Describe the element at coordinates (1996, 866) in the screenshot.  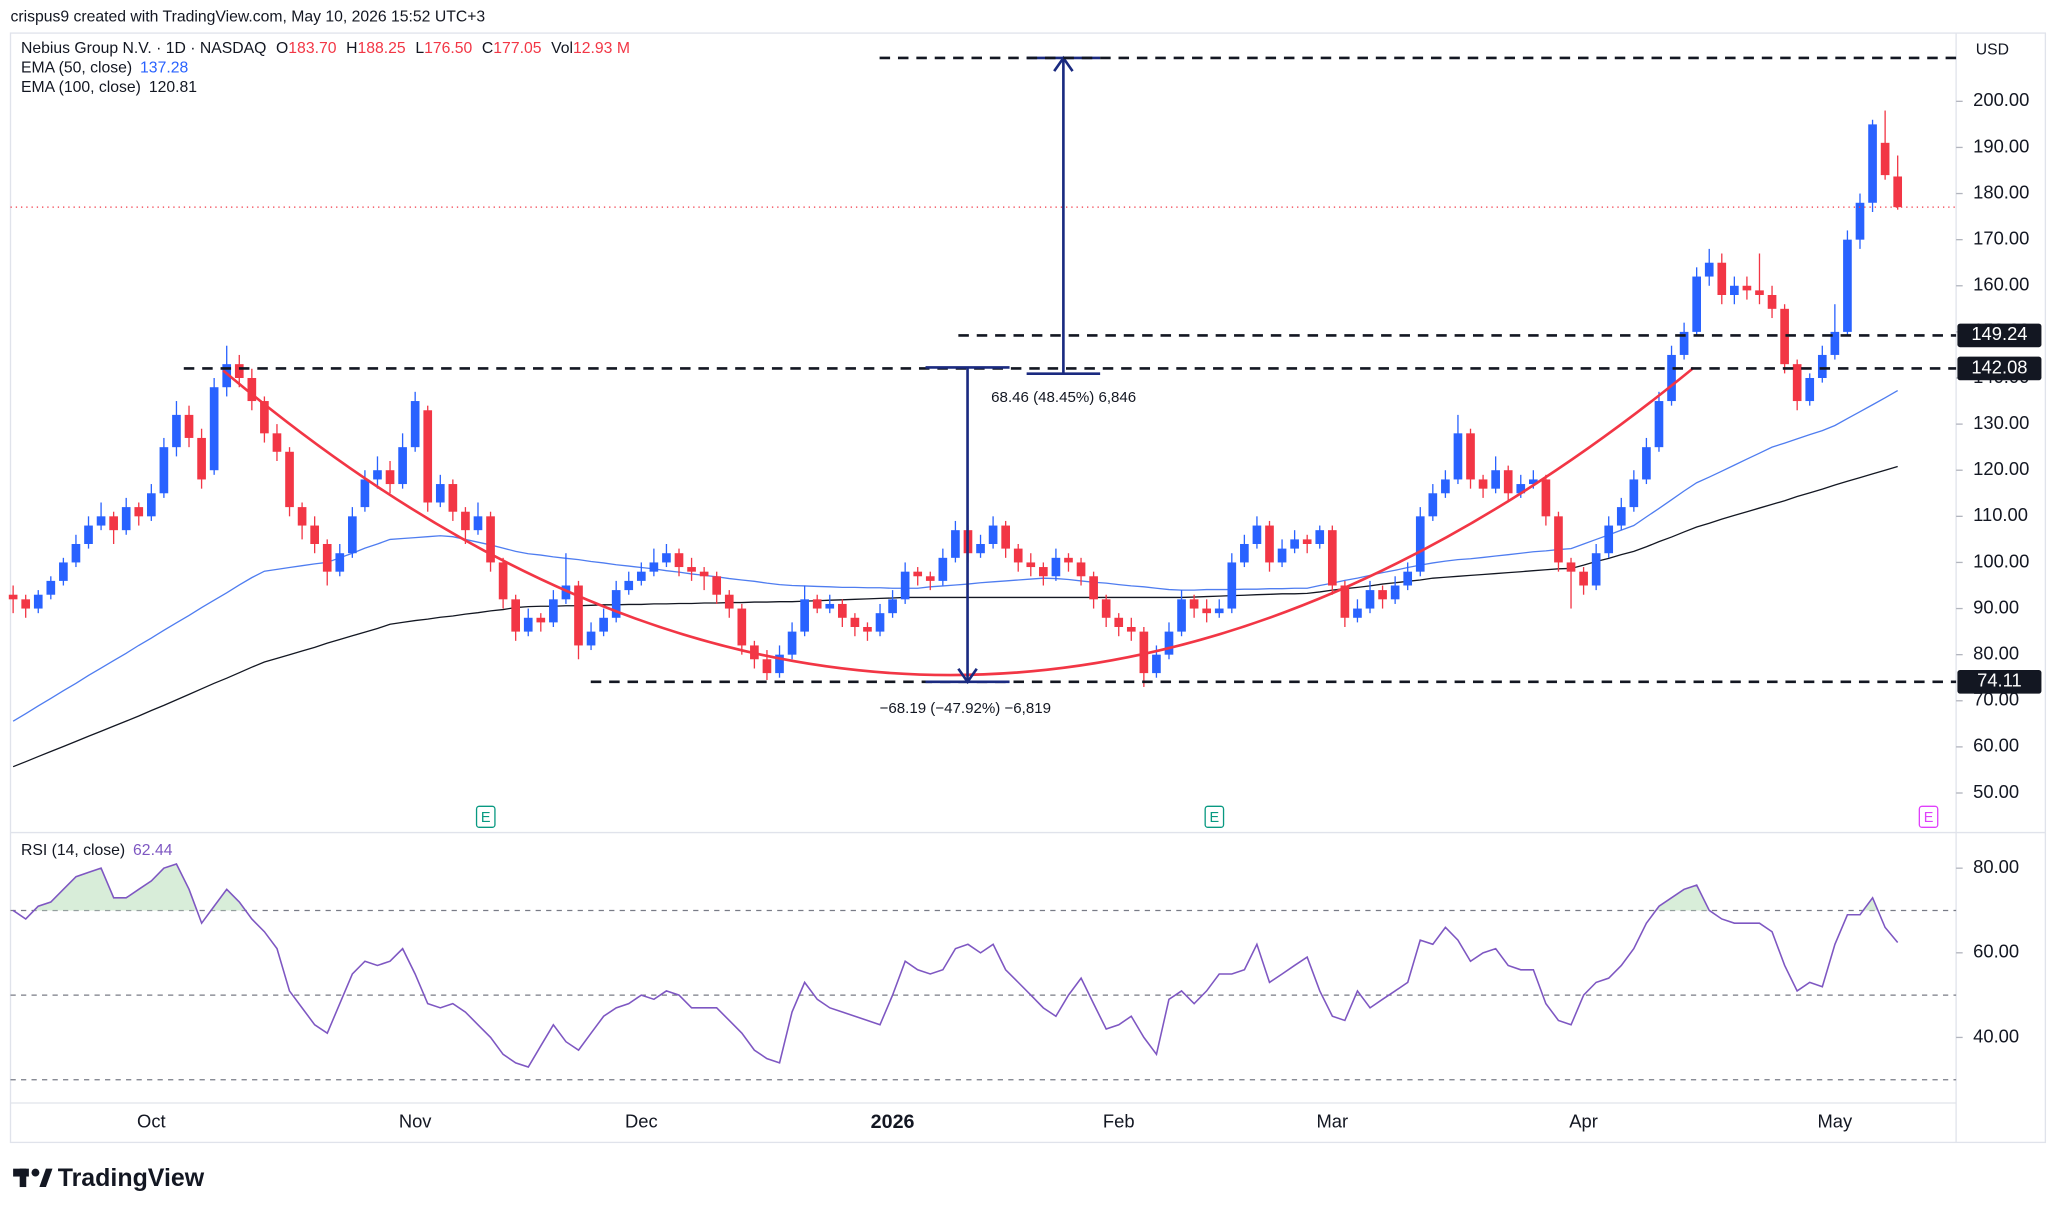
I see `y-tick-label: 80.00` at that location.